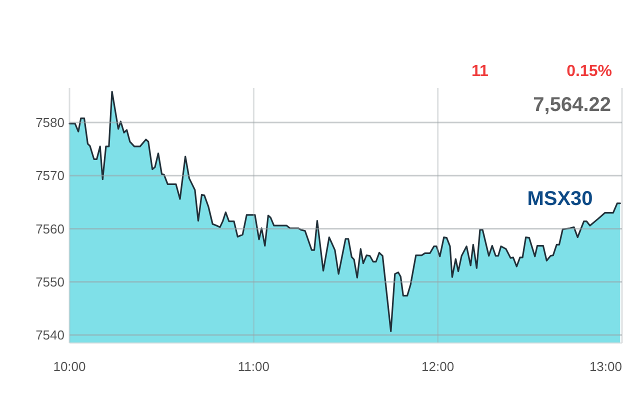 The width and height of the screenshot is (640, 400). What do you see at coordinates (50, 122) in the screenshot?
I see `y-tick-label: 7580` at bounding box center [50, 122].